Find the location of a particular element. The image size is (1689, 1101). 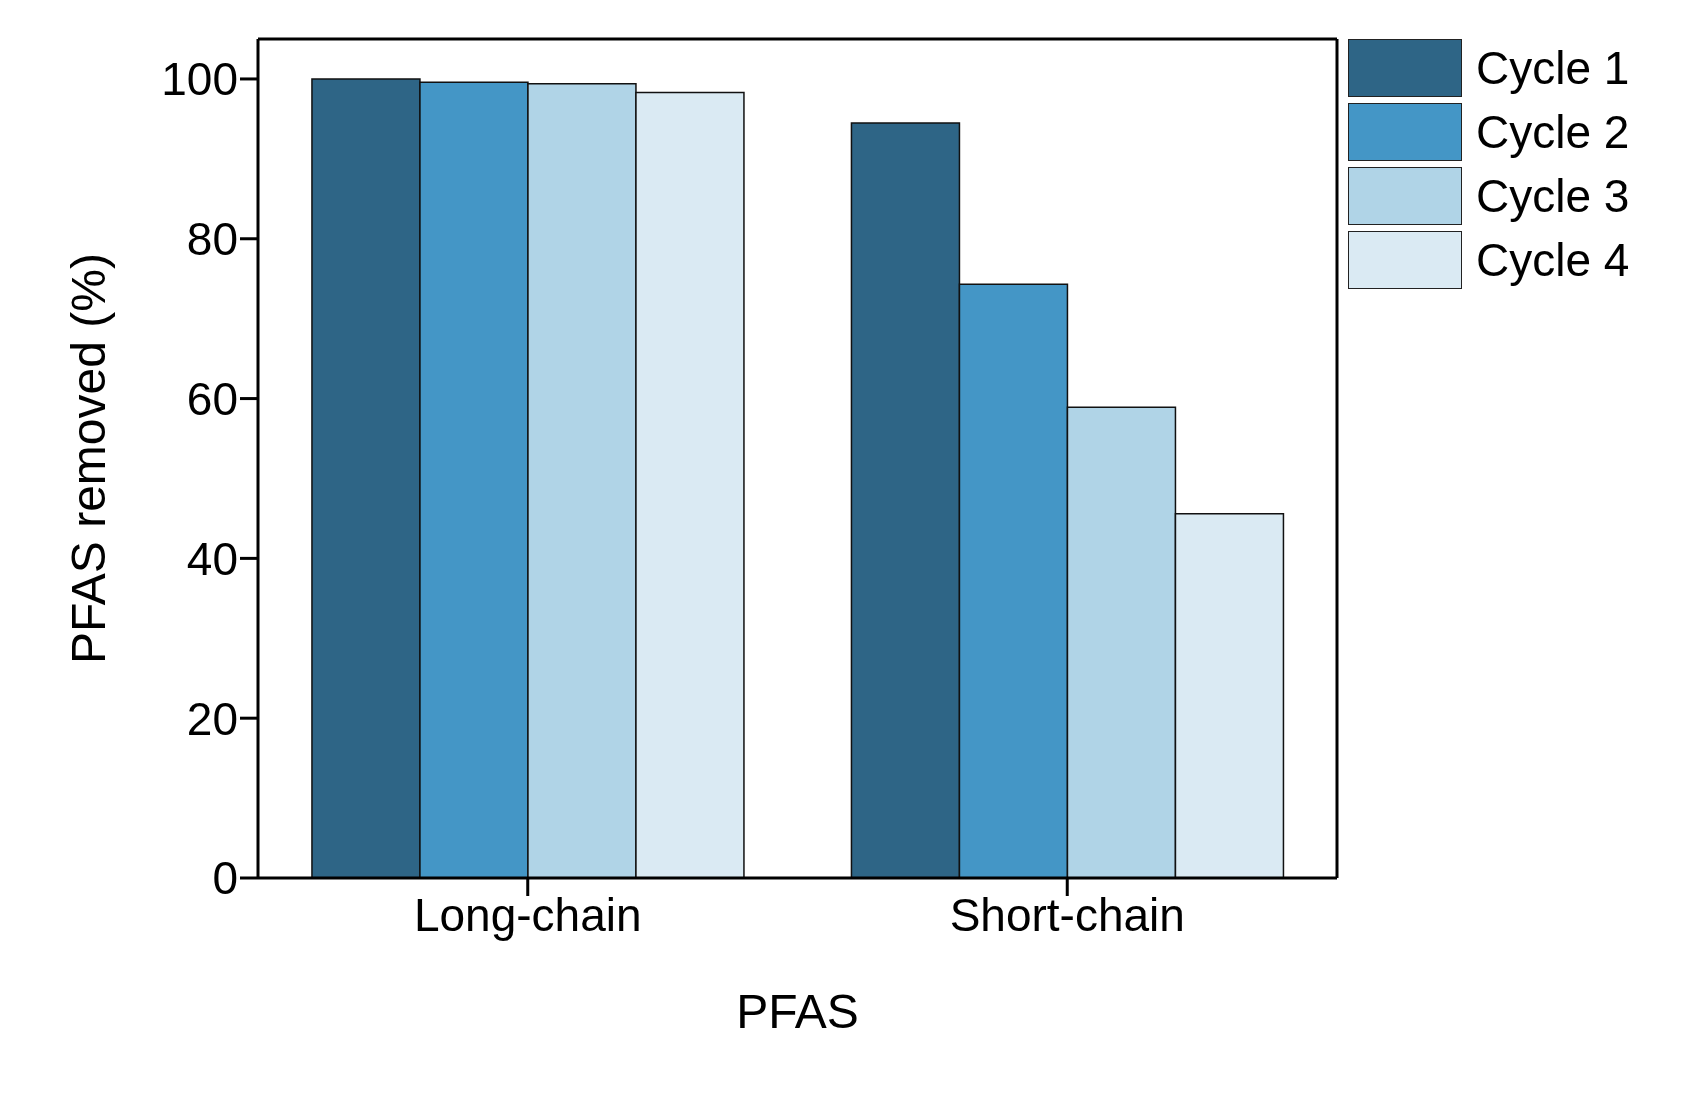

y-tick-label: 20 is located at coordinates (212, 718).